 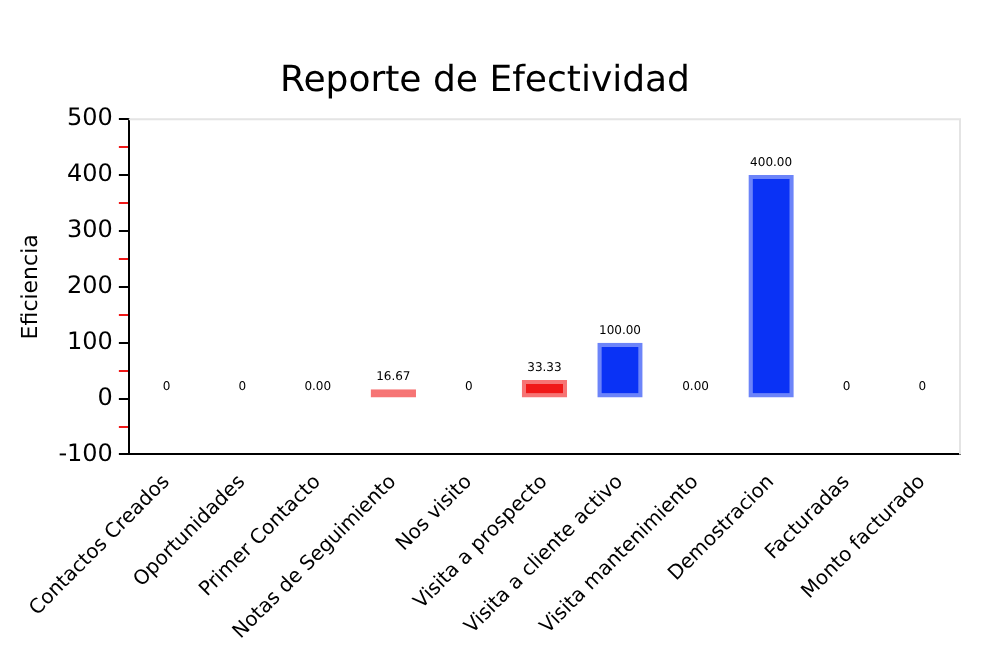 What do you see at coordinates (85, 452) in the screenshot?
I see `y-tick-label: -100` at bounding box center [85, 452].